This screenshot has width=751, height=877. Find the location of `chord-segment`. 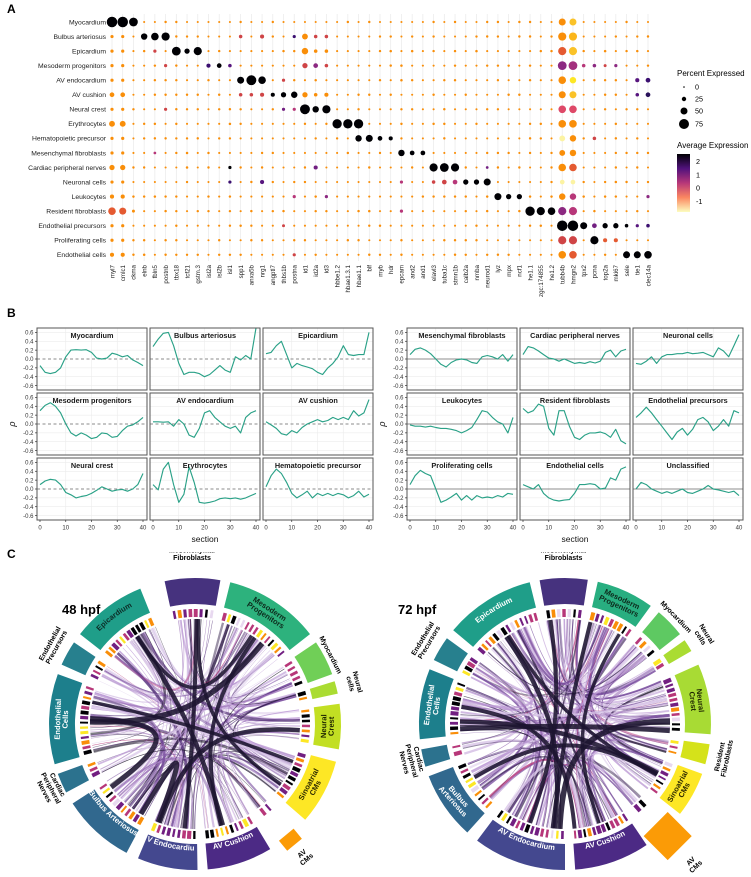

chord-segment is located at coordinates (73, 779).